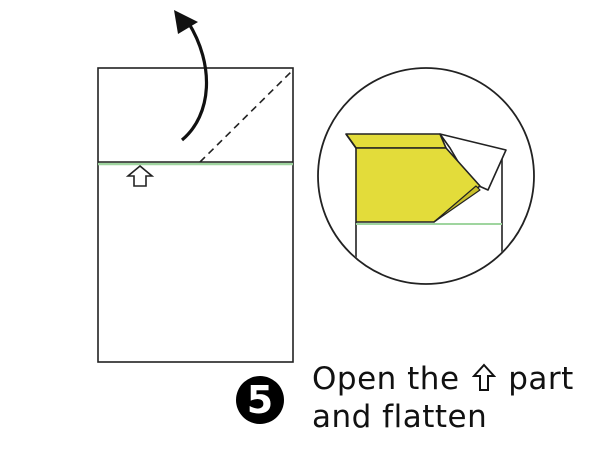 The height and width of the screenshot is (457, 608). What do you see at coordinates (483, 377) in the screenshot?
I see `caption-hollow-up-arrow-icon` at bounding box center [483, 377].